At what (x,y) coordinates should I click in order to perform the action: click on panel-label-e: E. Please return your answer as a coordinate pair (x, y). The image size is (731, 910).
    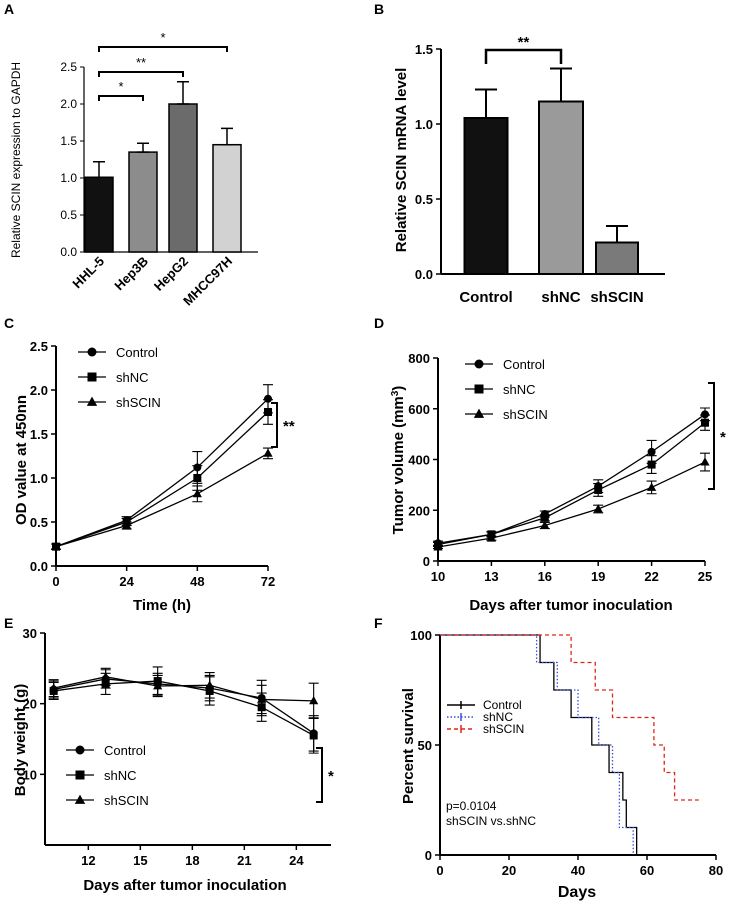
    Looking at the image, I should click on (8, 623).